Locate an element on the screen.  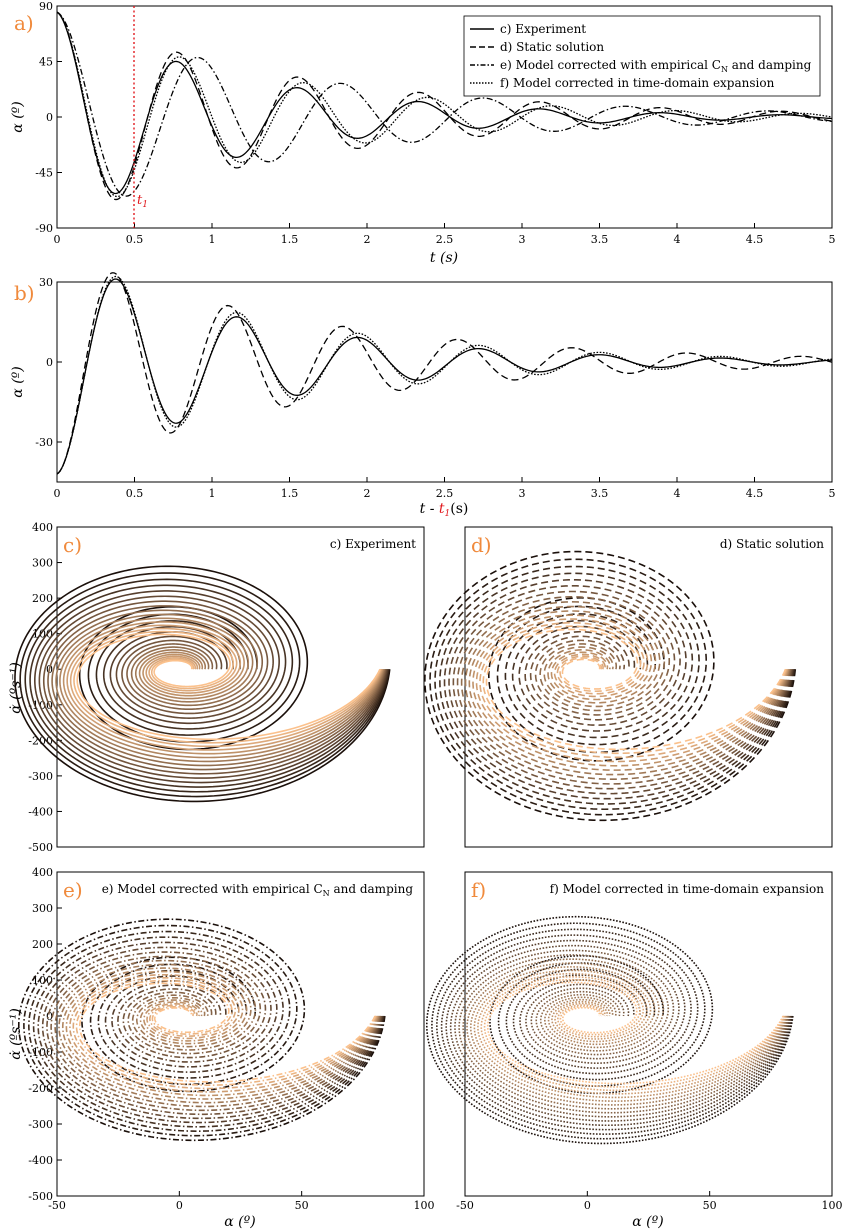
panel-f-curves is located at coordinates (609, 1030).